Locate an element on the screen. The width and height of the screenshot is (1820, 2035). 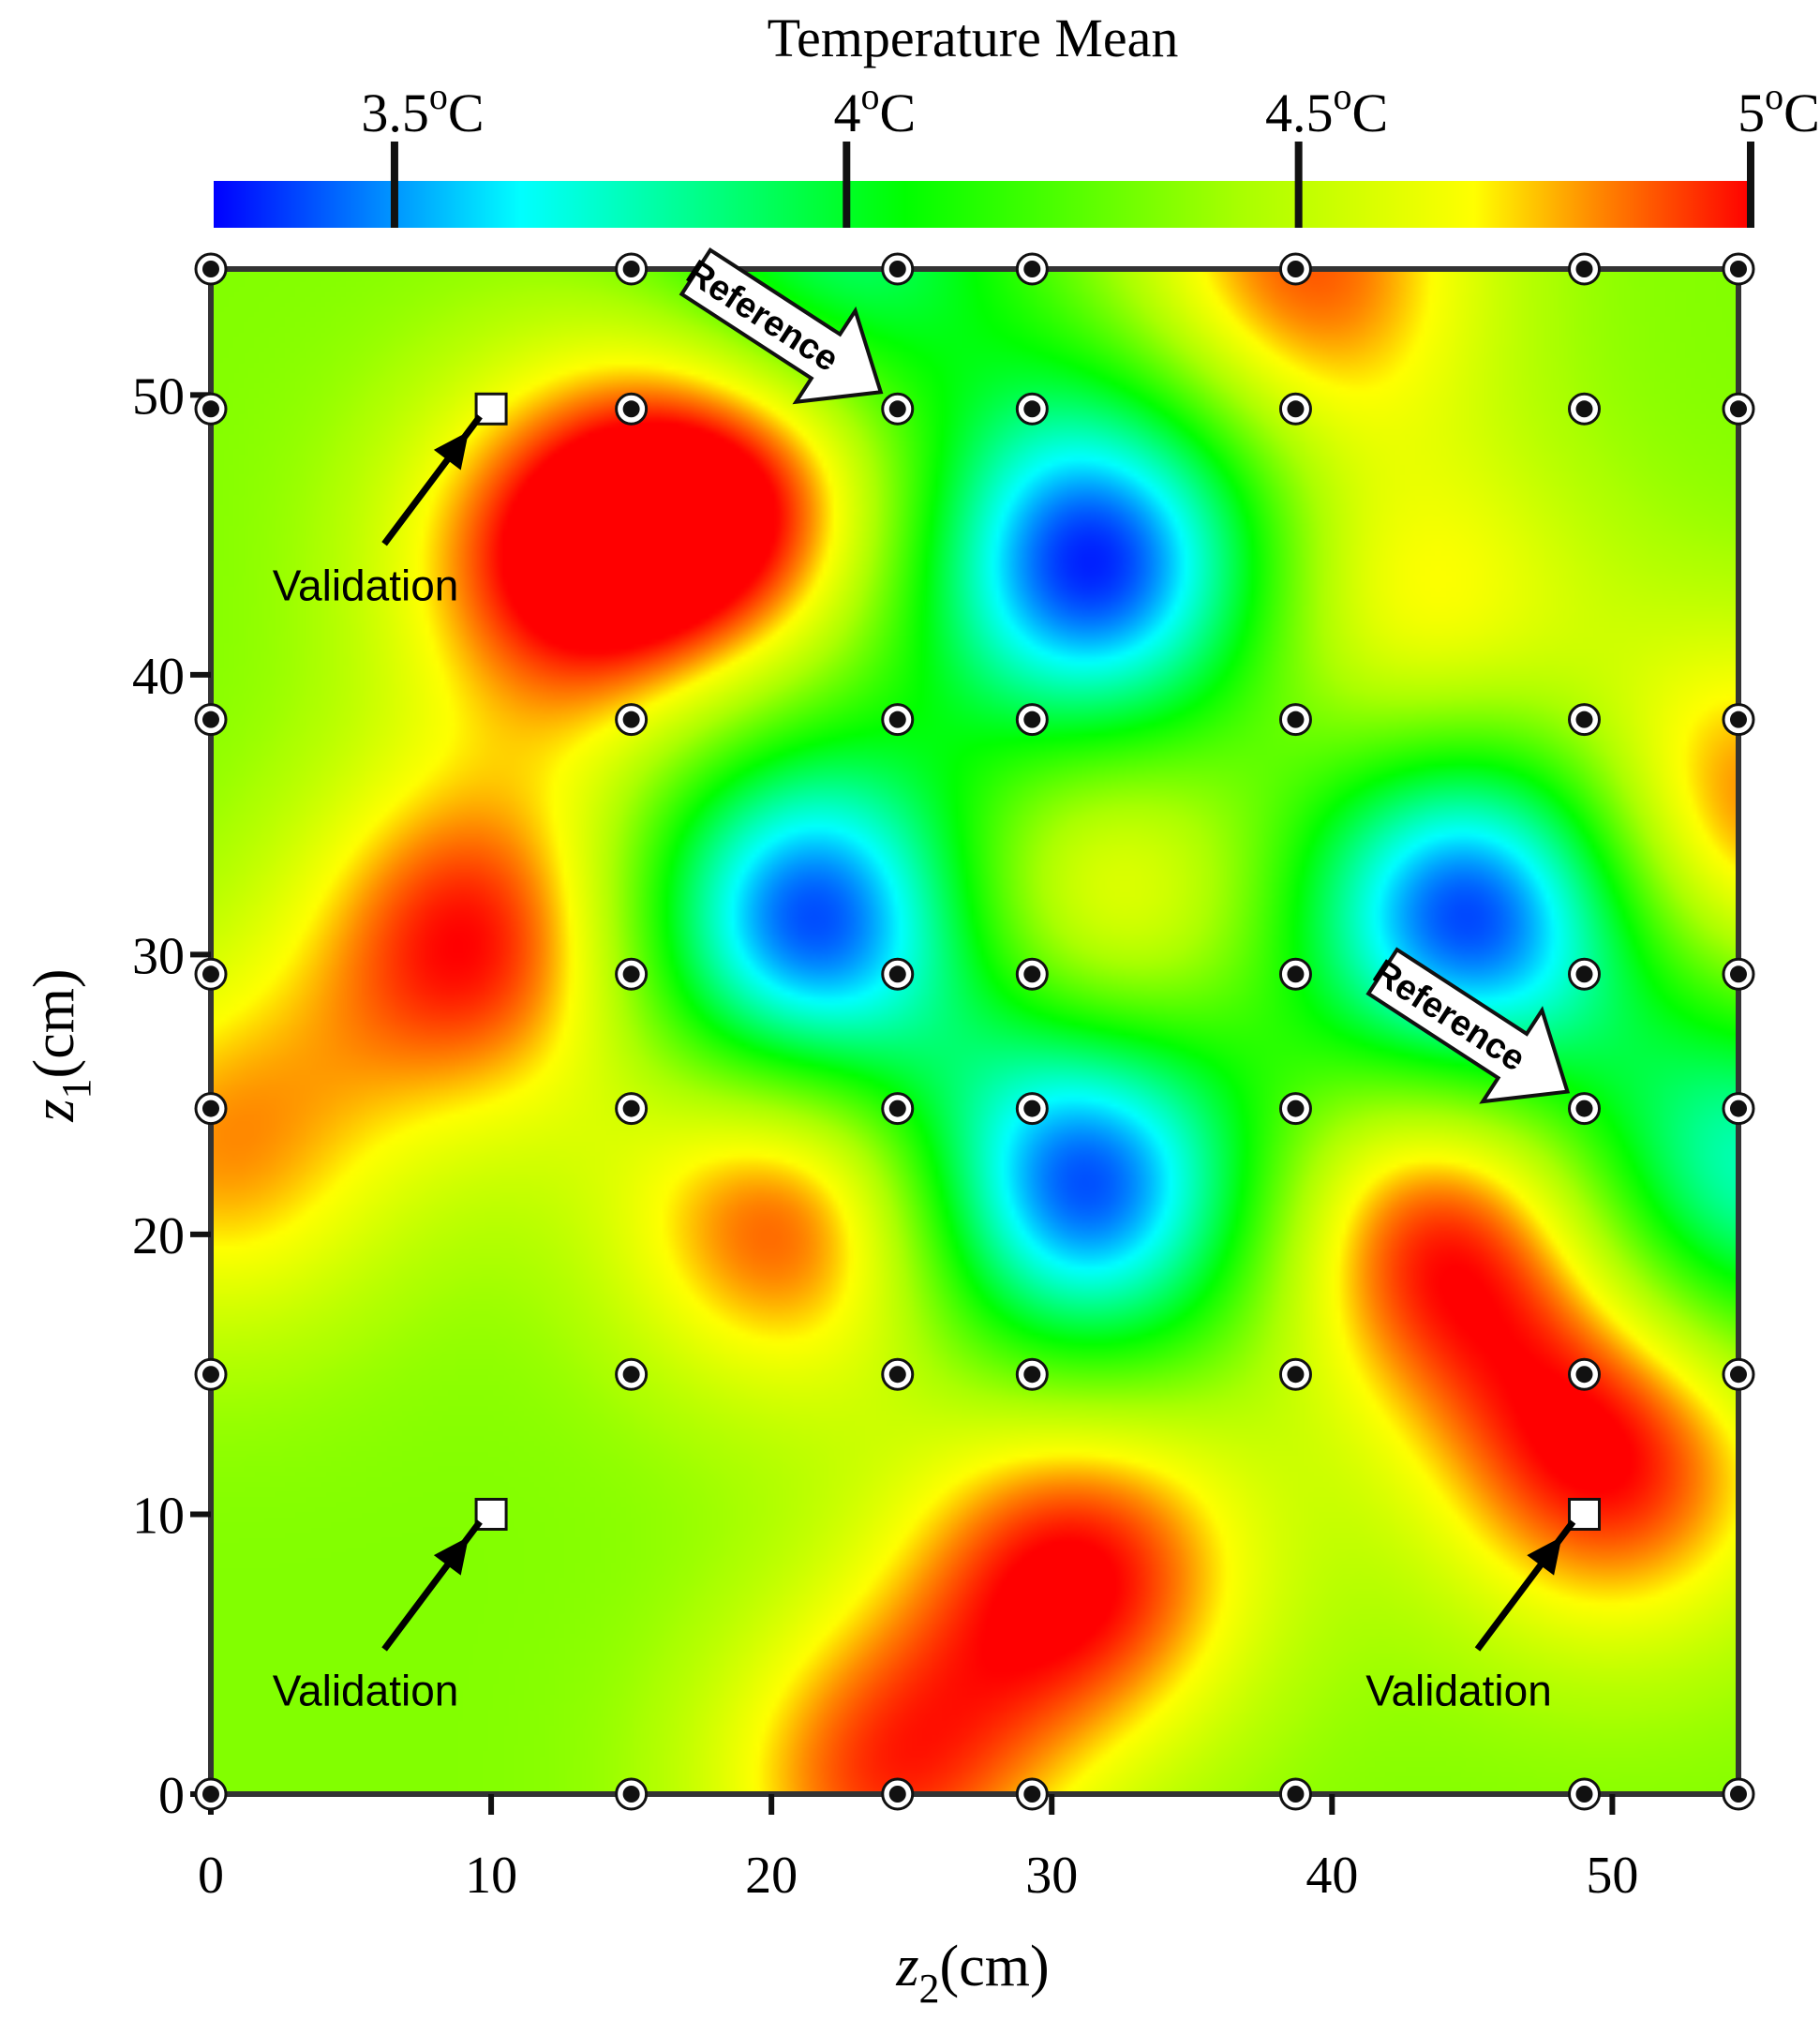
colorbar-ticks: 3.5oC 4oC 4.5oC 5oC is located at coordinates (1090, 151).